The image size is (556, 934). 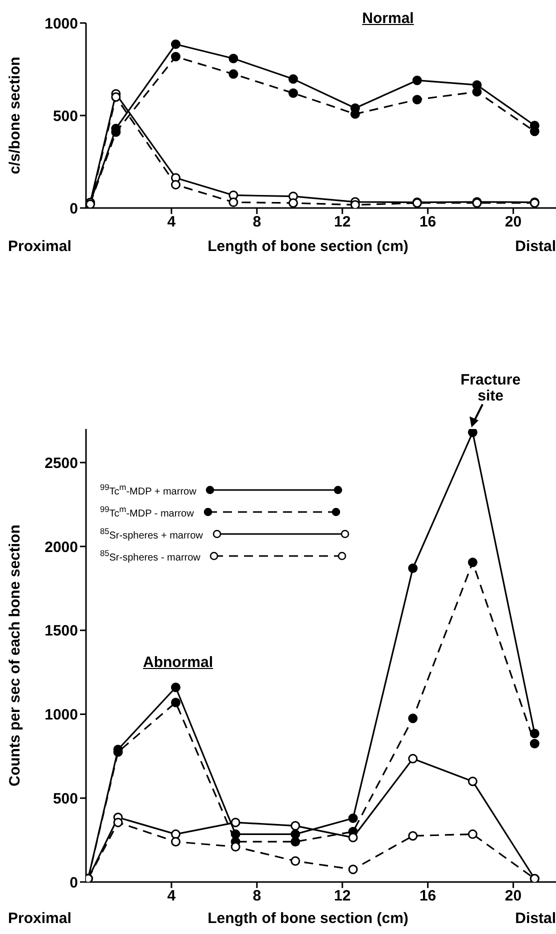 What do you see at coordinates (178, 662) in the screenshot?
I see `text: Abnormal` at bounding box center [178, 662].